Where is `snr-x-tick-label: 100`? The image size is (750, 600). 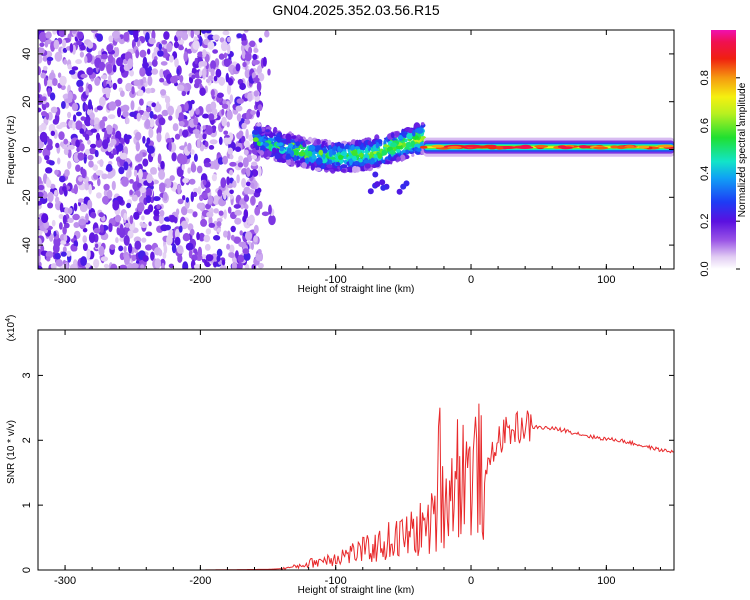
snr-x-tick-label: 100 is located at coordinates (606, 581).